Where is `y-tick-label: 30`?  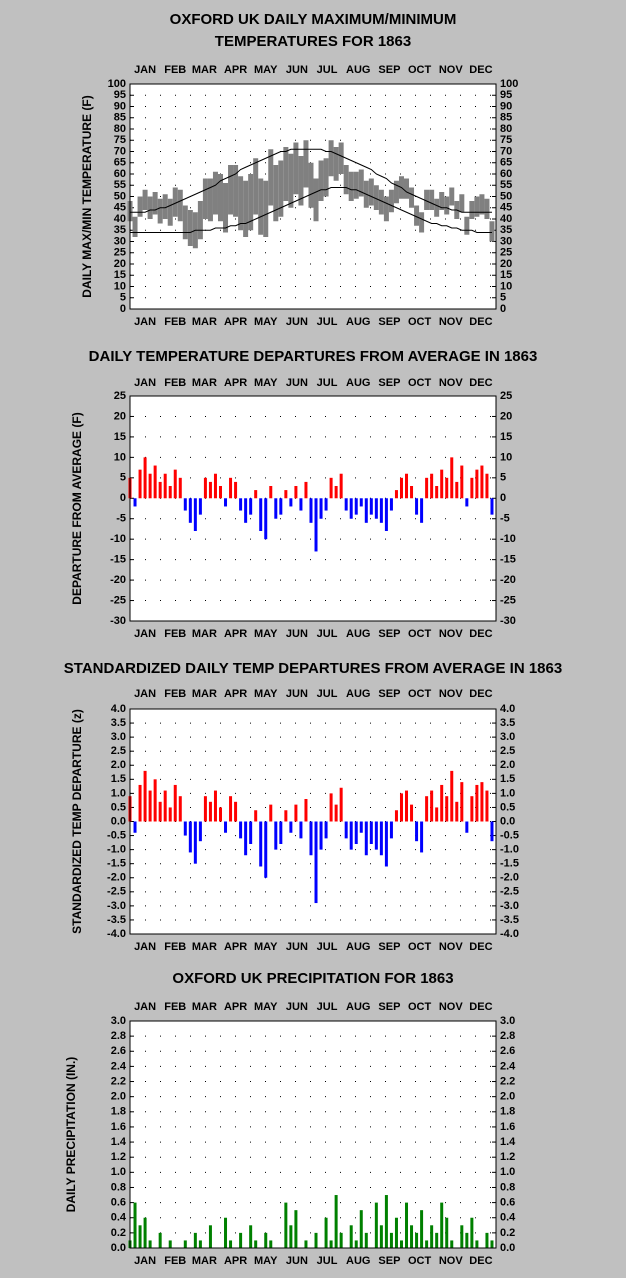 y-tick-label: 30 is located at coordinates (120, 241).